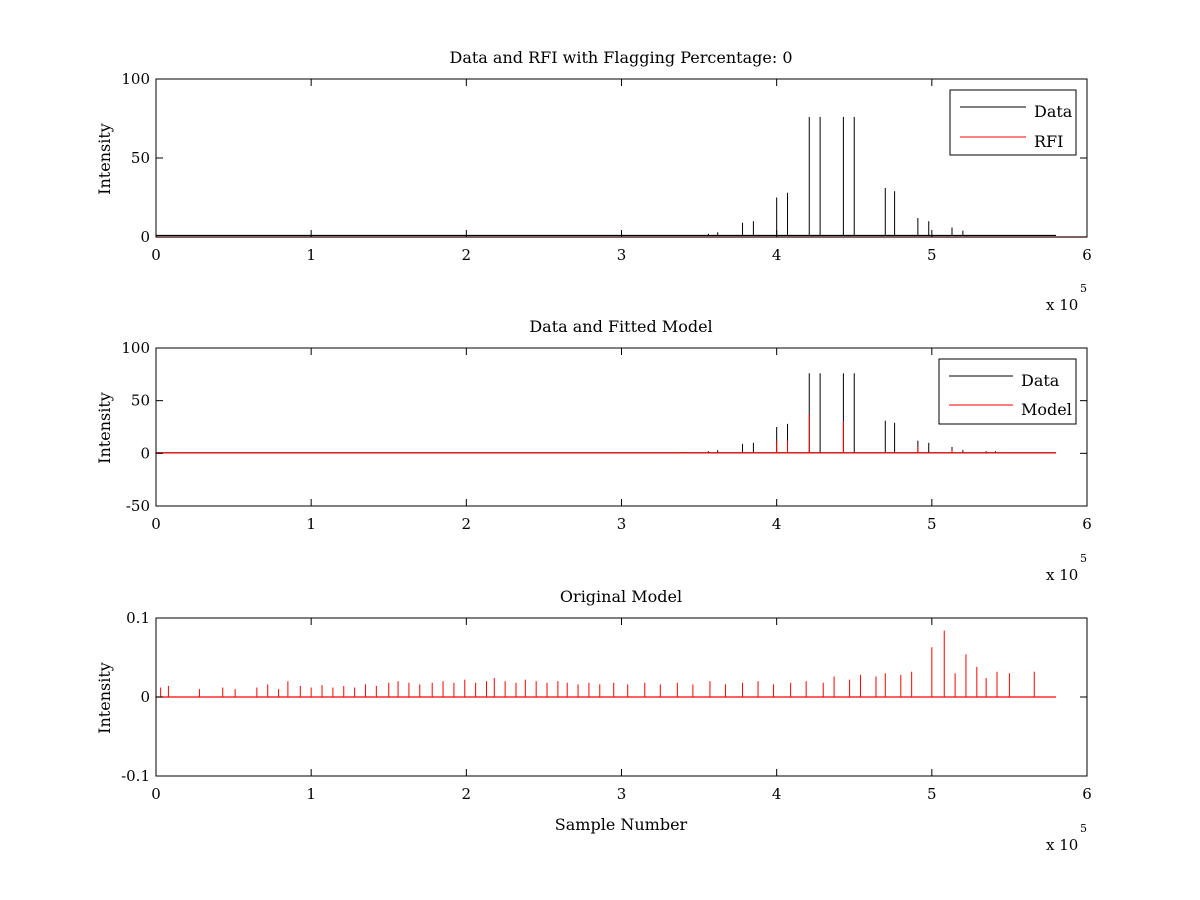  What do you see at coordinates (104, 159) in the screenshot?
I see `subplot-1-ylabel: Intensity` at bounding box center [104, 159].